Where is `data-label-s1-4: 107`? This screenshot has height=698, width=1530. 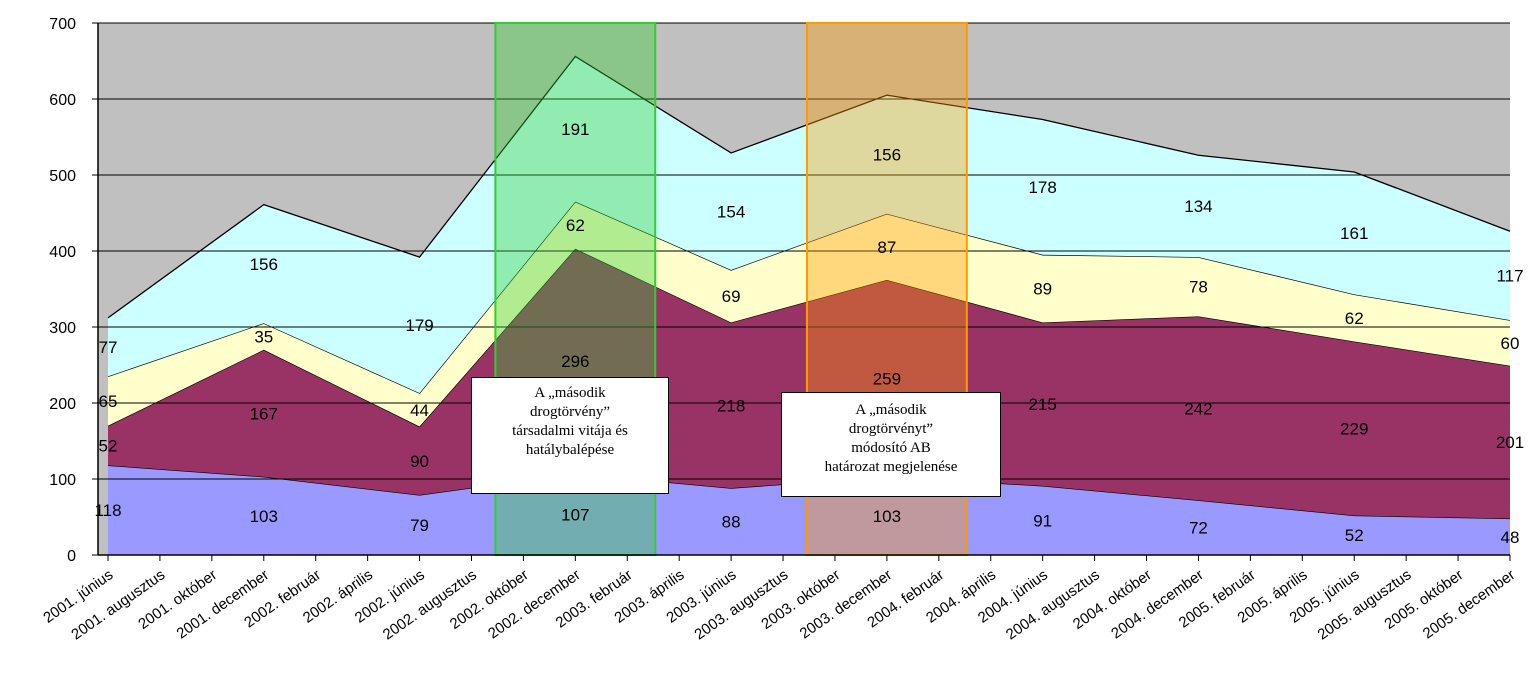 data-label-s1-4: 107 is located at coordinates (575, 514).